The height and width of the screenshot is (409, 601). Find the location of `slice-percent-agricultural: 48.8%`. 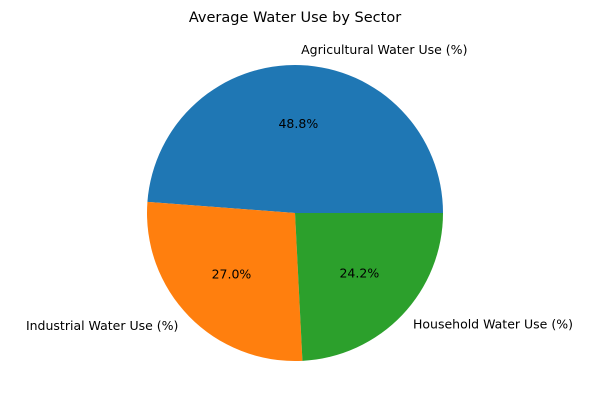

slice-percent-agricultural: 48.8% is located at coordinates (298, 123).